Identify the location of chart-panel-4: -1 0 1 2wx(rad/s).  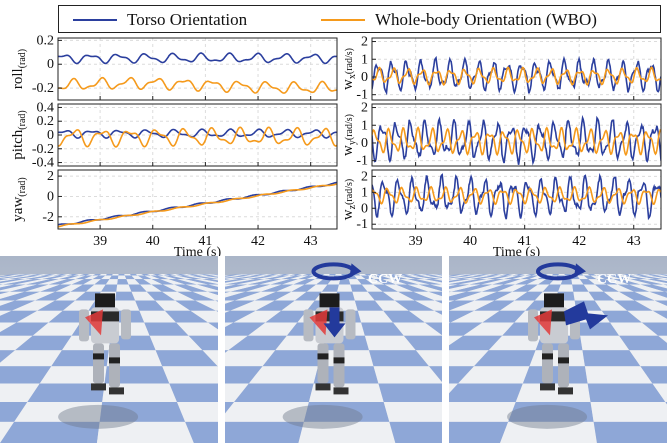
(501, 69).